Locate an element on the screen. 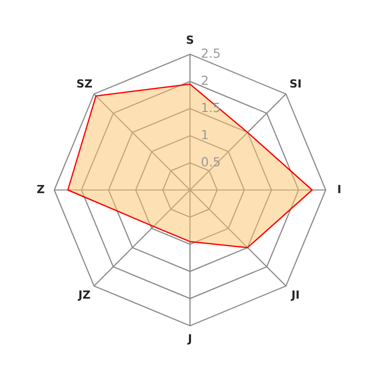  y-tick-label: 1 is located at coordinates (205, 135).